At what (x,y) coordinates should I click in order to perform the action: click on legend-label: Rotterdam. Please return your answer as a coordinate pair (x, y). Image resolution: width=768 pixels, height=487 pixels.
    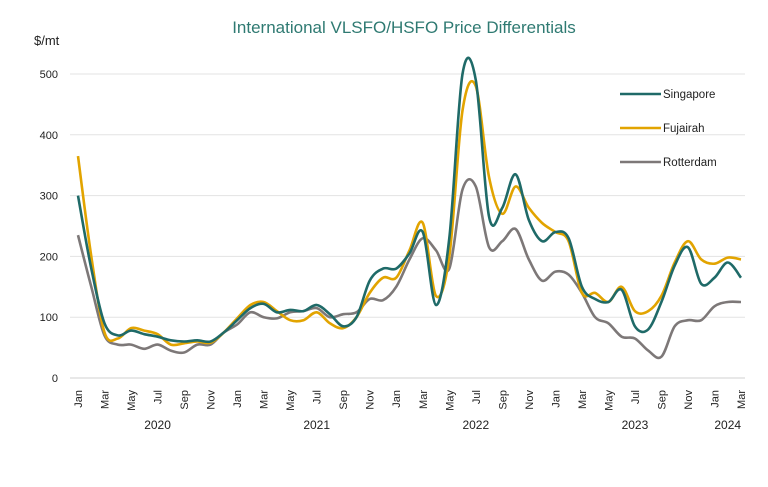
    Looking at the image, I should click on (690, 163).